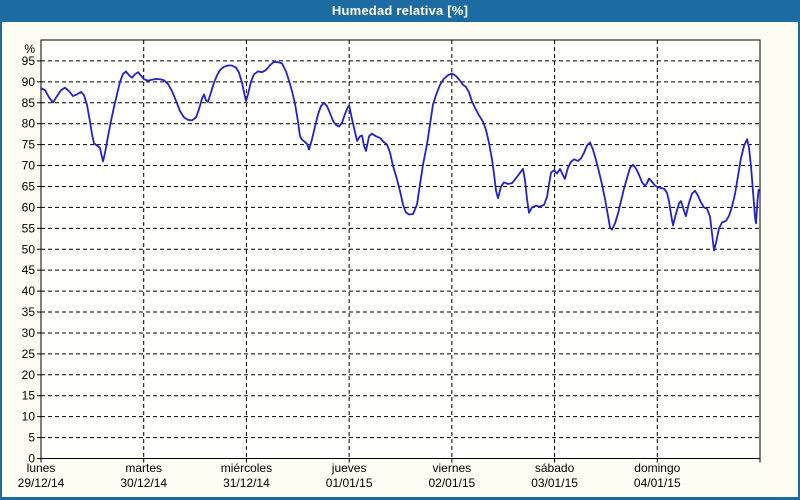 This screenshot has width=800, height=500. I want to click on page-title: Humedad relativa [%], so click(400, 10).